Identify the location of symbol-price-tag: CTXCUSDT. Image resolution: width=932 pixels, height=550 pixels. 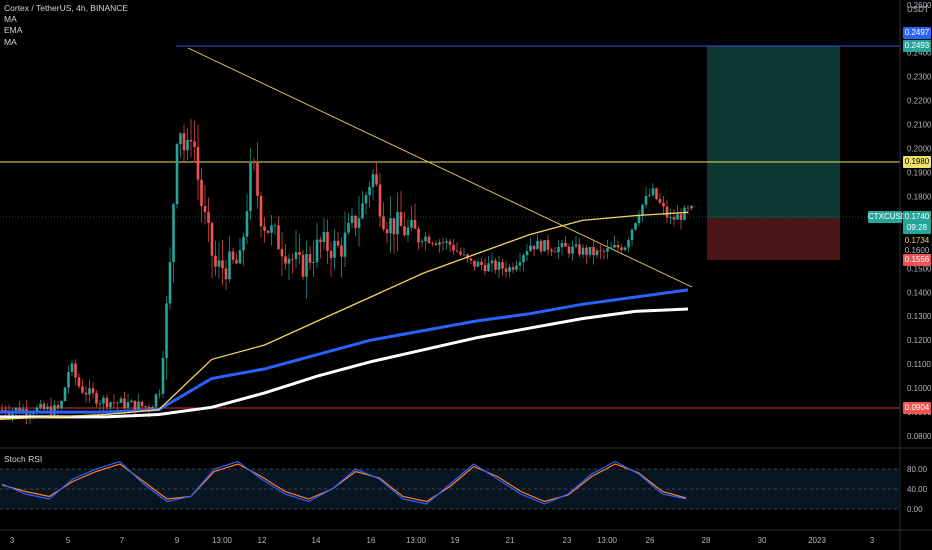
(890, 217).